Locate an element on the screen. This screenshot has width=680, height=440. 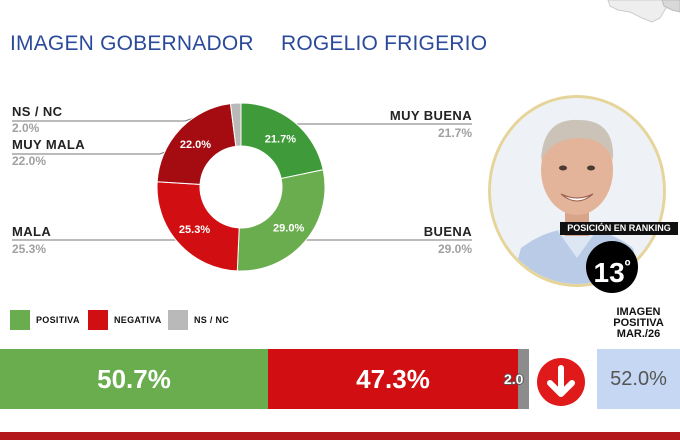
comparison-value: 52.0% is located at coordinates (638, 379).